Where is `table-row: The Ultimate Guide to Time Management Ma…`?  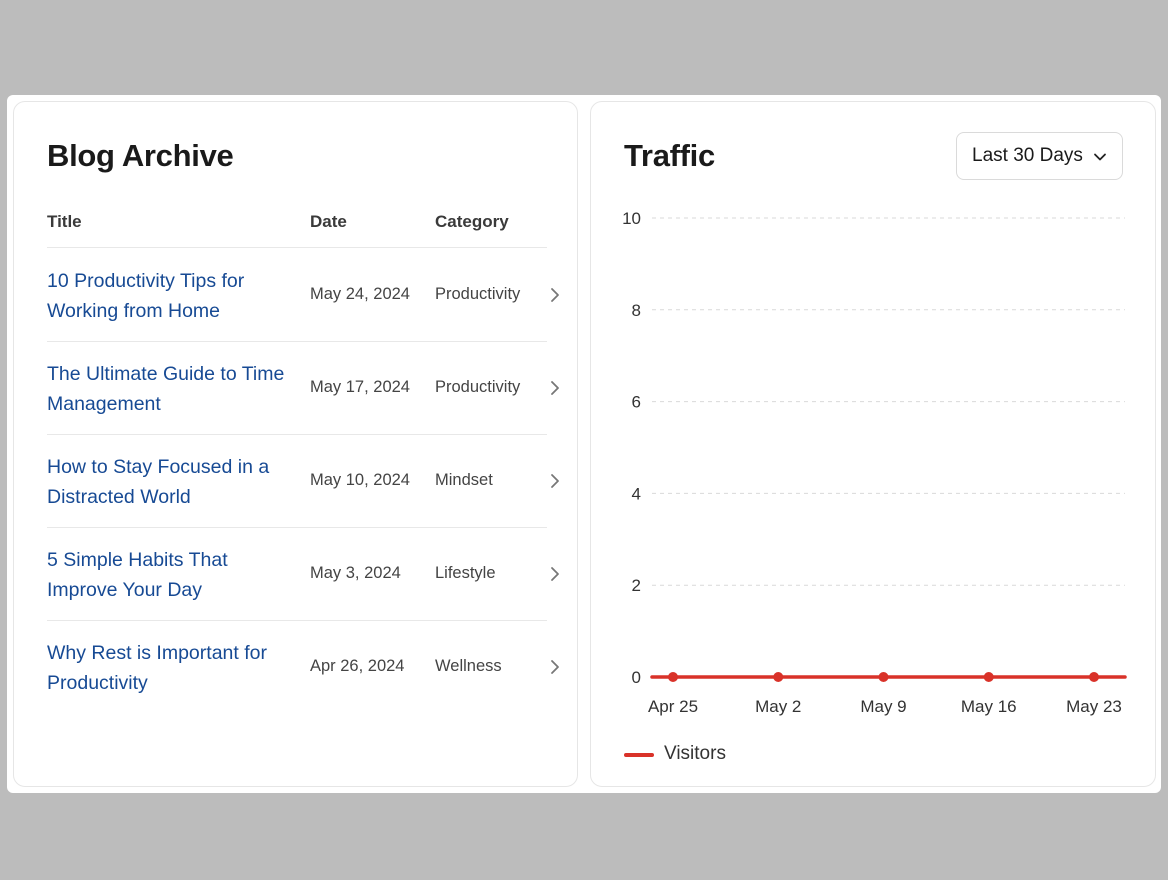
table-row: The Ultimate Guide to Time Management Ma… is located at coordinates (303, 388).